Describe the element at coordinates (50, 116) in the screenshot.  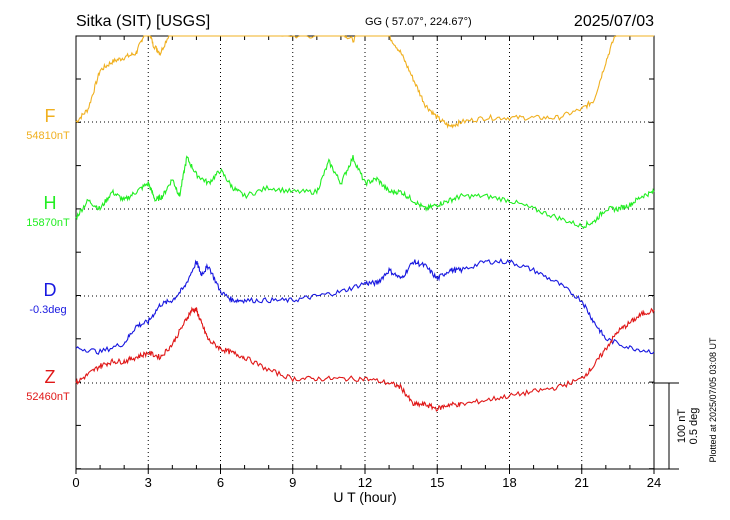
I see `series-name-f: F` at that location.